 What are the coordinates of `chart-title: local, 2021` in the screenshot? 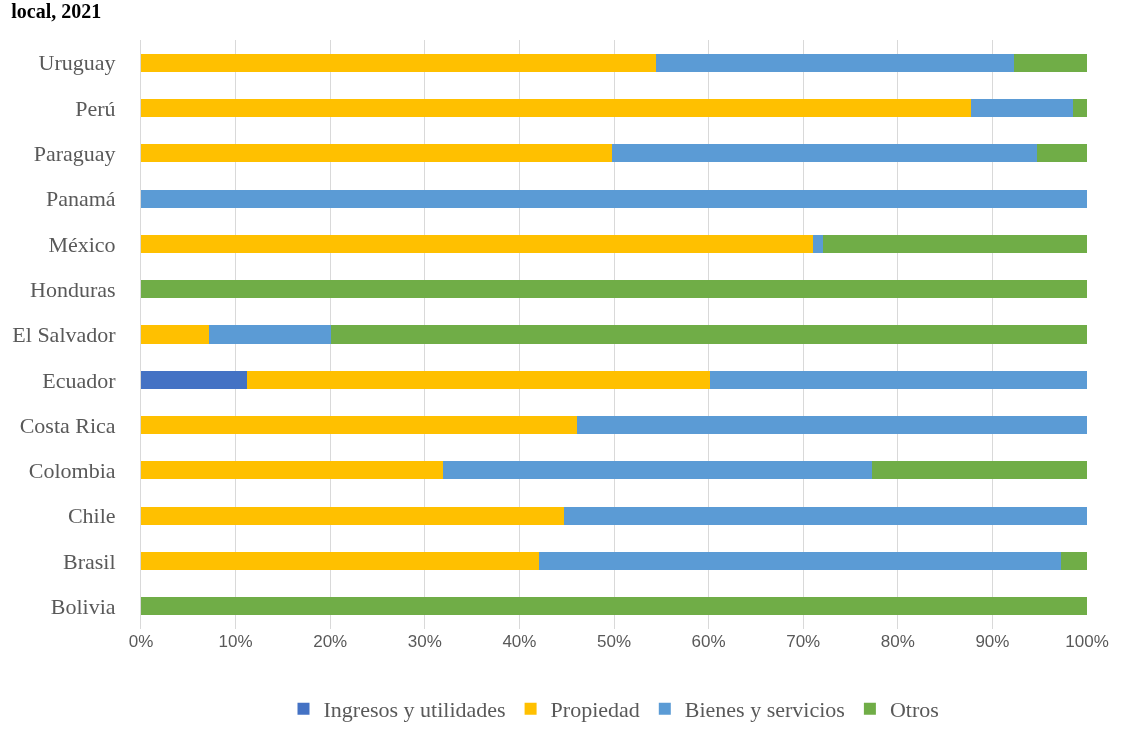 It's located at (56, 11).